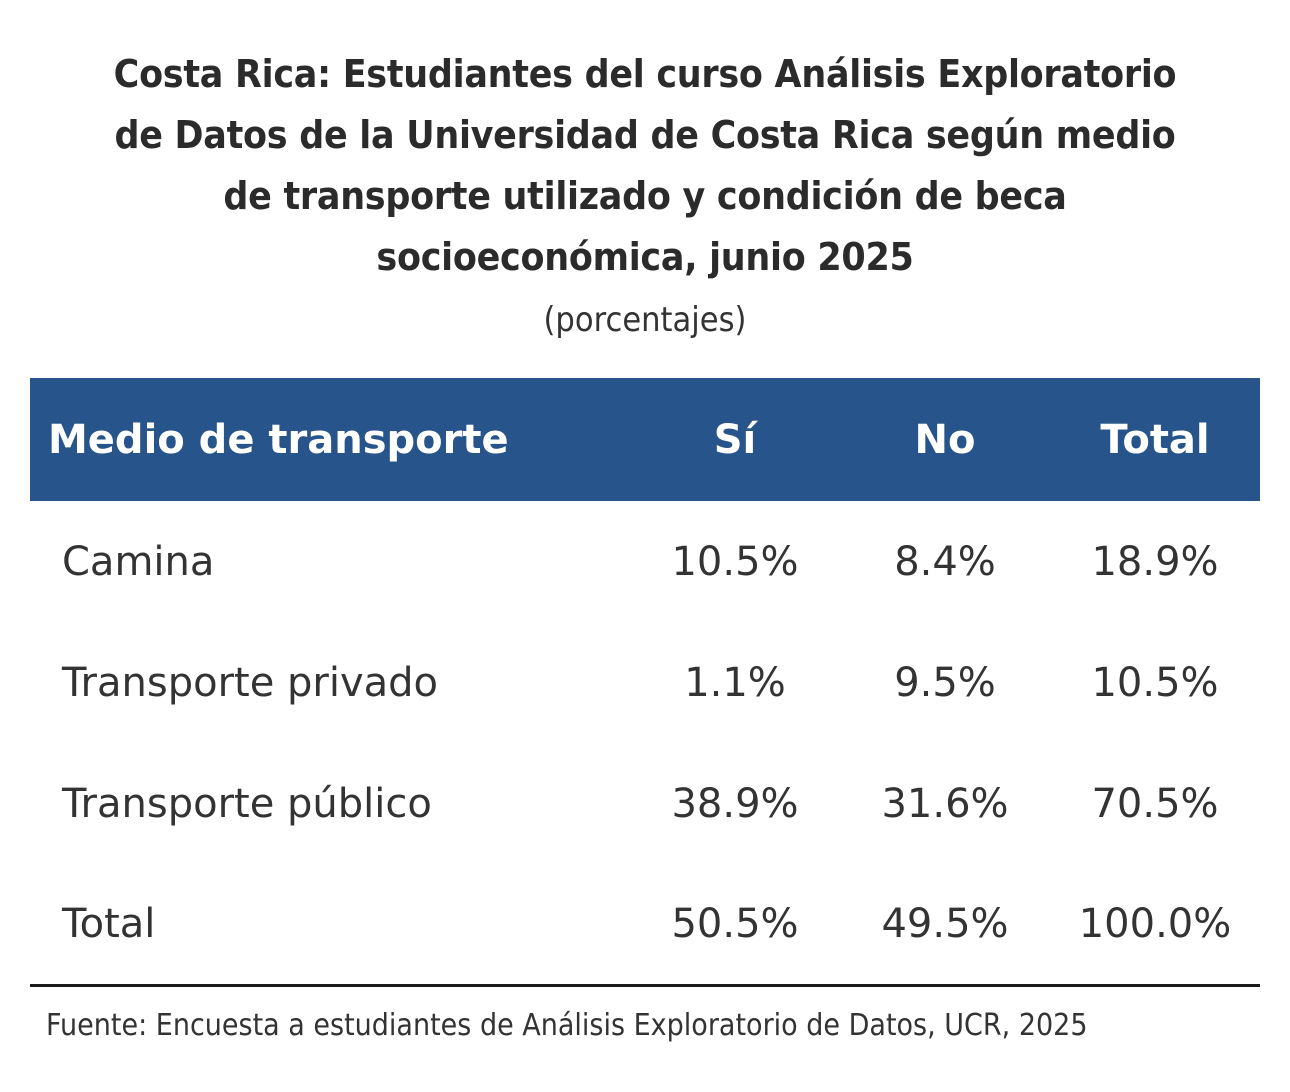 Image resolution: width=1290 pixels, height=1092 pixels. What do you see at coordinates (138, 561) in the screenshot?
I see `row-label: Camina` at bounding box center [138, 561].